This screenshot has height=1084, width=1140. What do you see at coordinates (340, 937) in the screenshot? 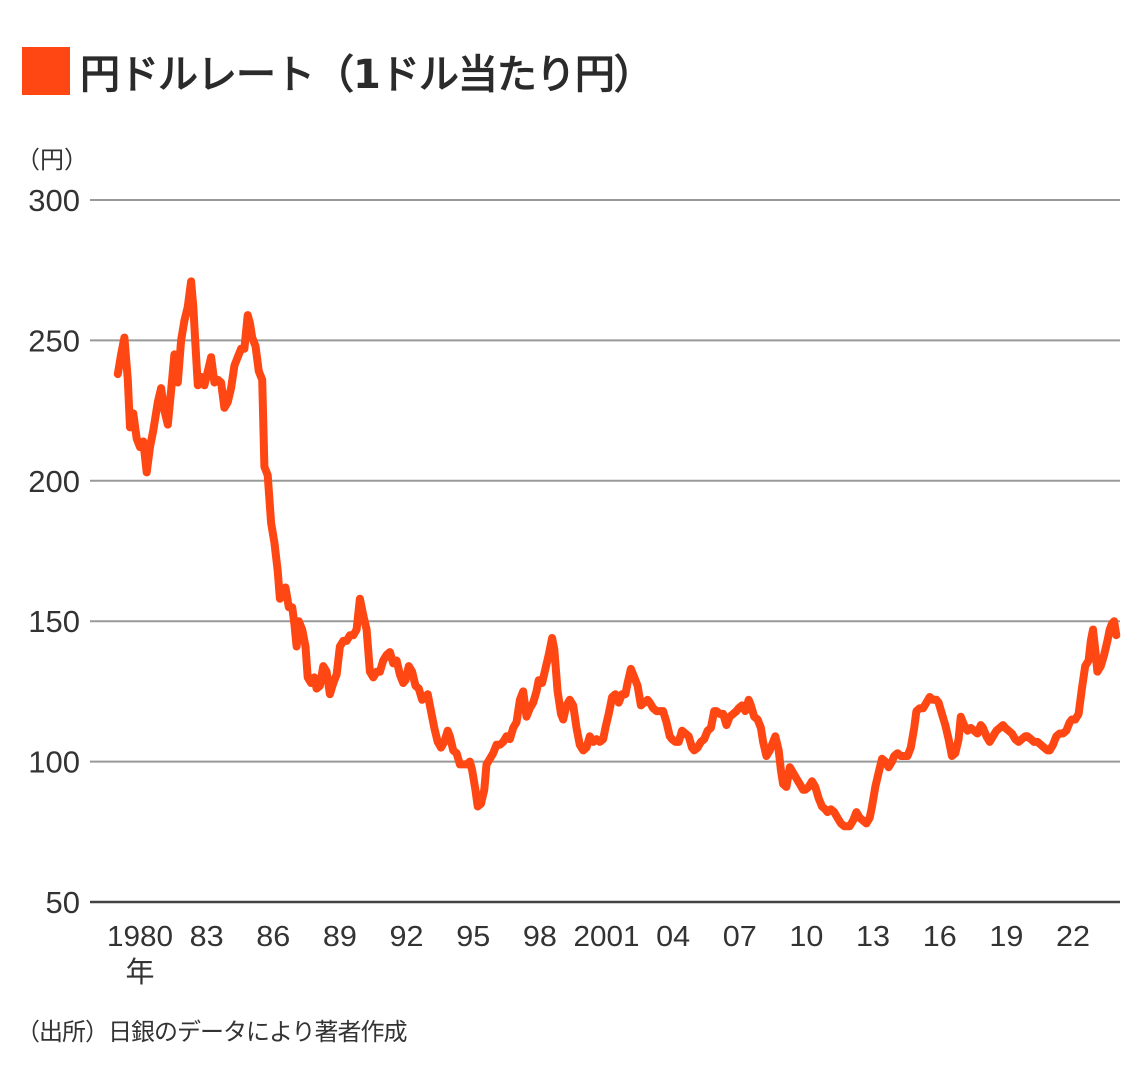
I see `x-tick-label: 89` at bounding box center [340, 937].